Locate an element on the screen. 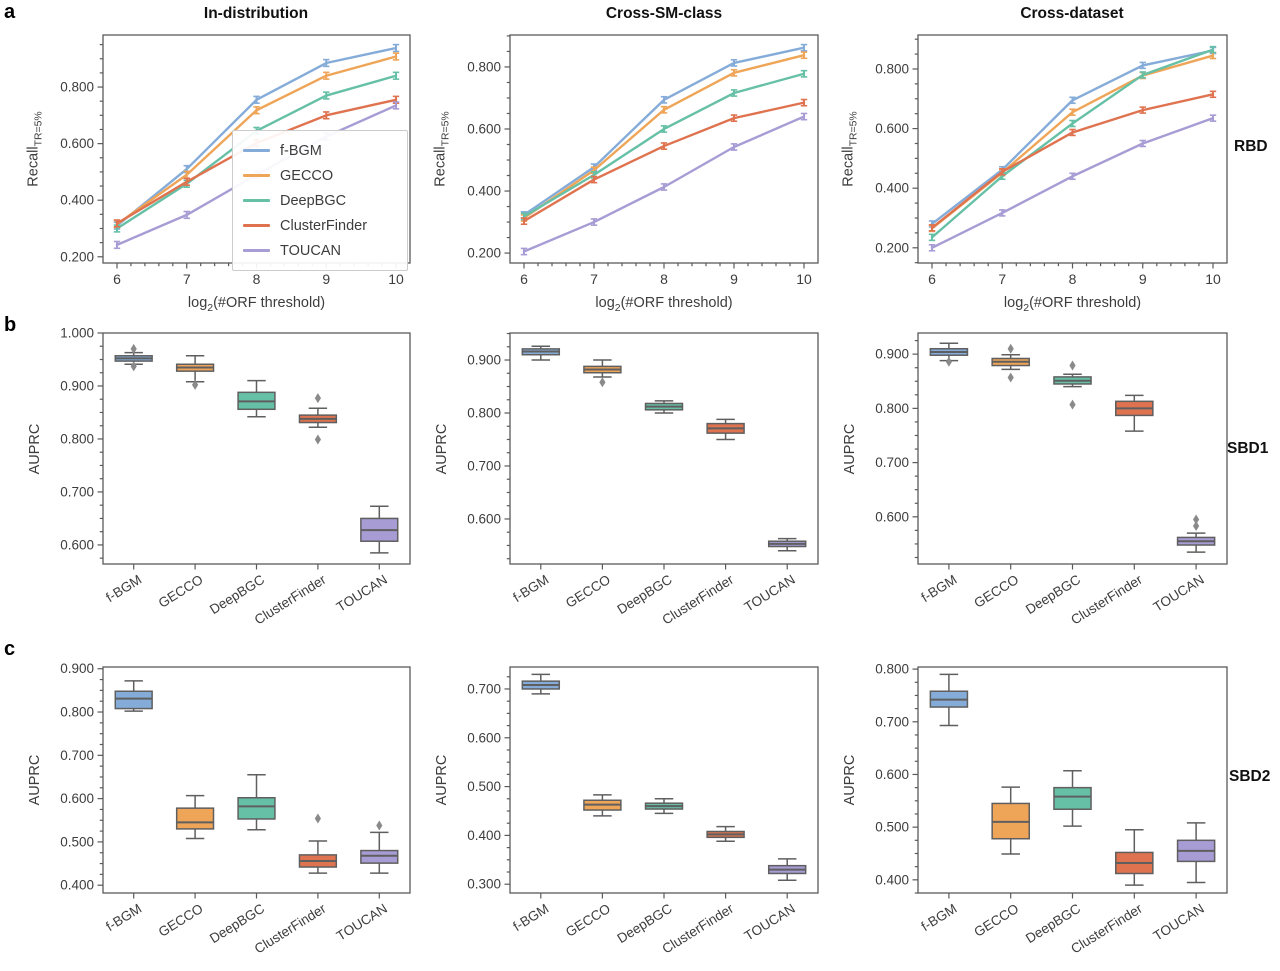 The height and width of the screenshot is (971, 1280). column-title-in-distribution: In-distribution is located at coordinates (256, 13).